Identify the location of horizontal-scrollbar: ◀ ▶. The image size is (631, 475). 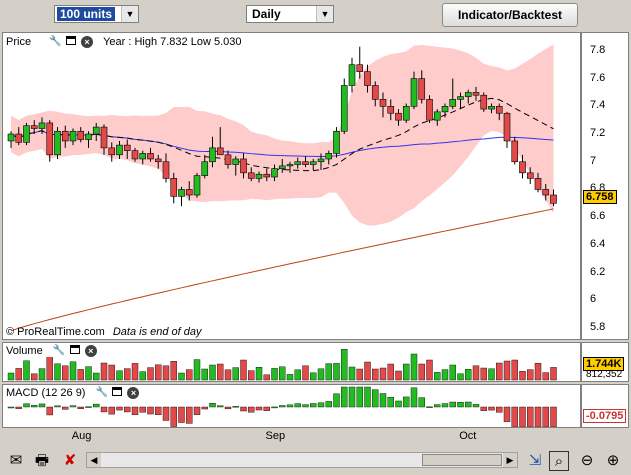
(302, 460).